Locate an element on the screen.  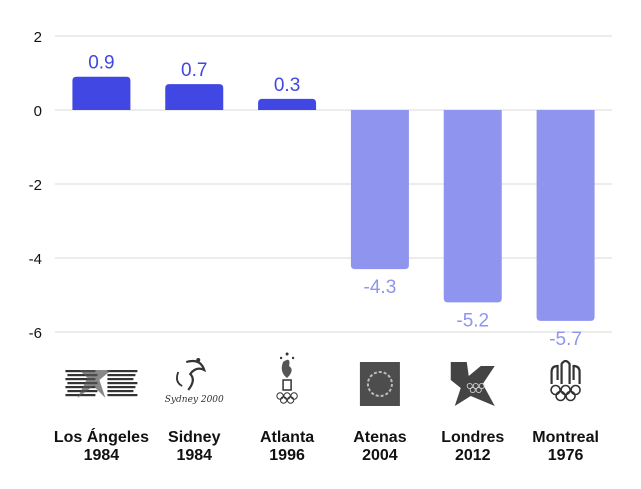
category-label: Los Ángeles is located at coordinates (101, 436).